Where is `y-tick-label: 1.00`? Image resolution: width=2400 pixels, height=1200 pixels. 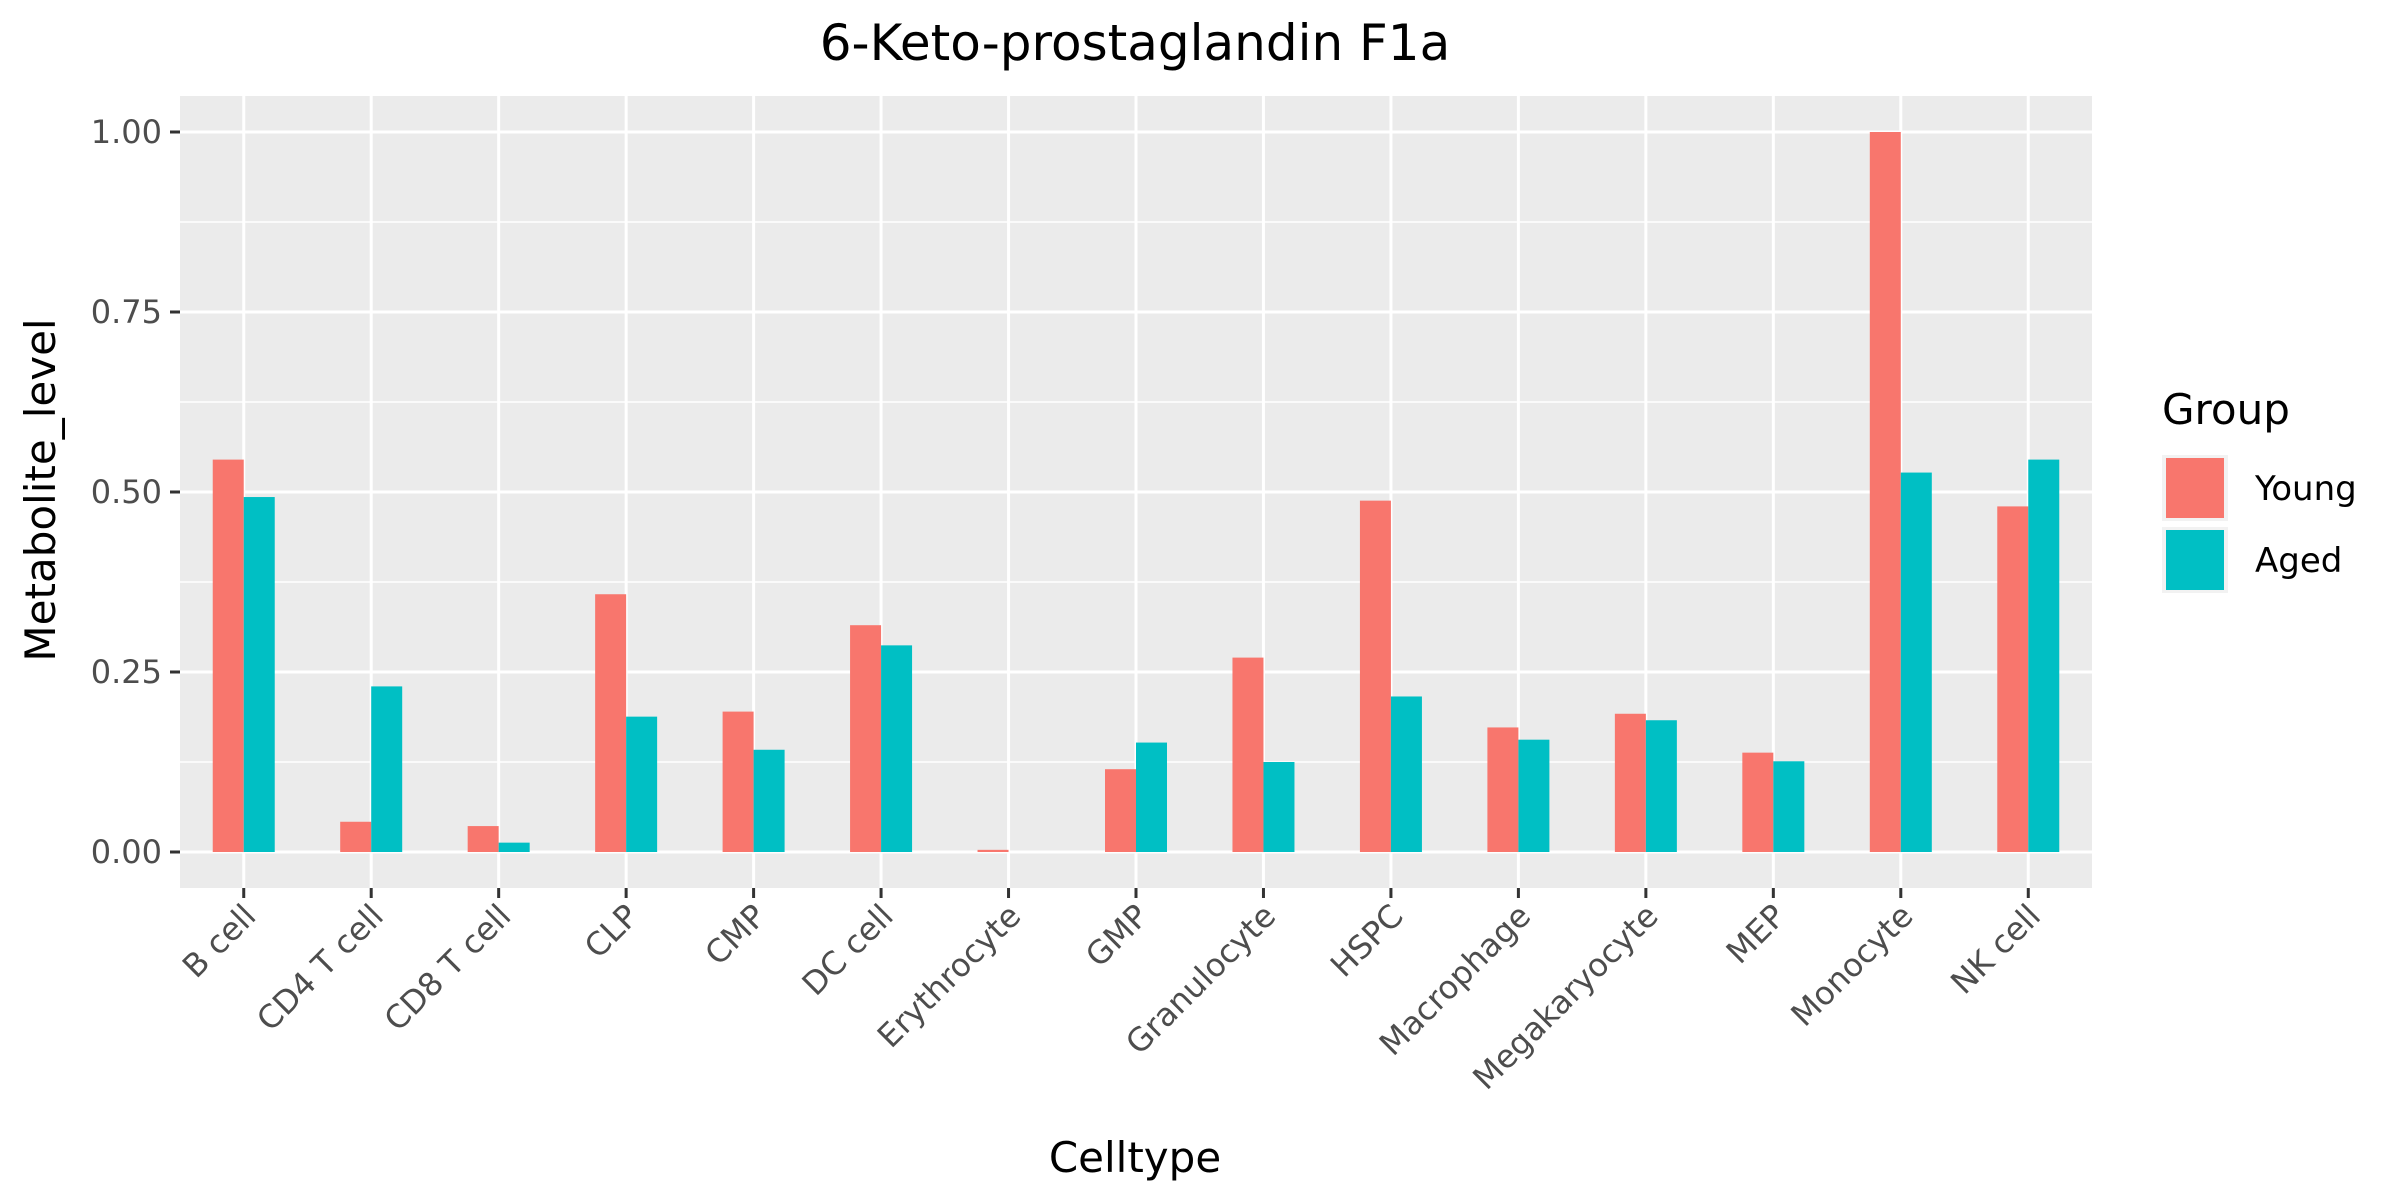
y-tick-label: 1.00 is located at coordinates (126, 132).